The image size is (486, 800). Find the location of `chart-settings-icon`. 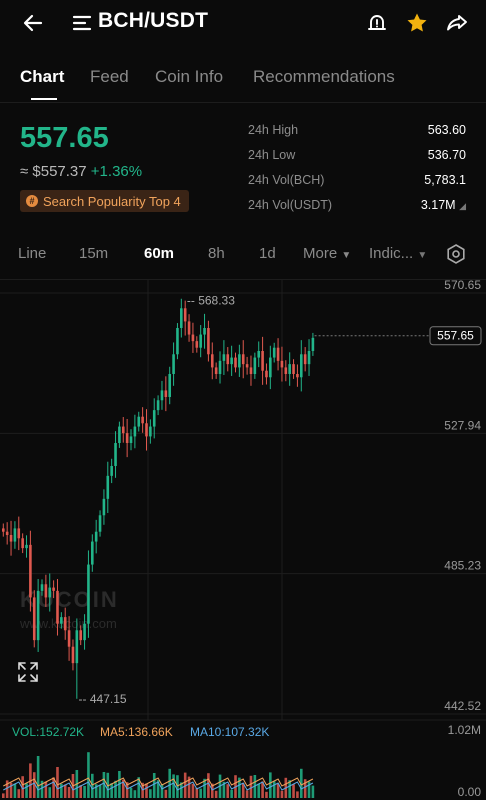

chart-settings-icon is located at coordinates (456, 254).